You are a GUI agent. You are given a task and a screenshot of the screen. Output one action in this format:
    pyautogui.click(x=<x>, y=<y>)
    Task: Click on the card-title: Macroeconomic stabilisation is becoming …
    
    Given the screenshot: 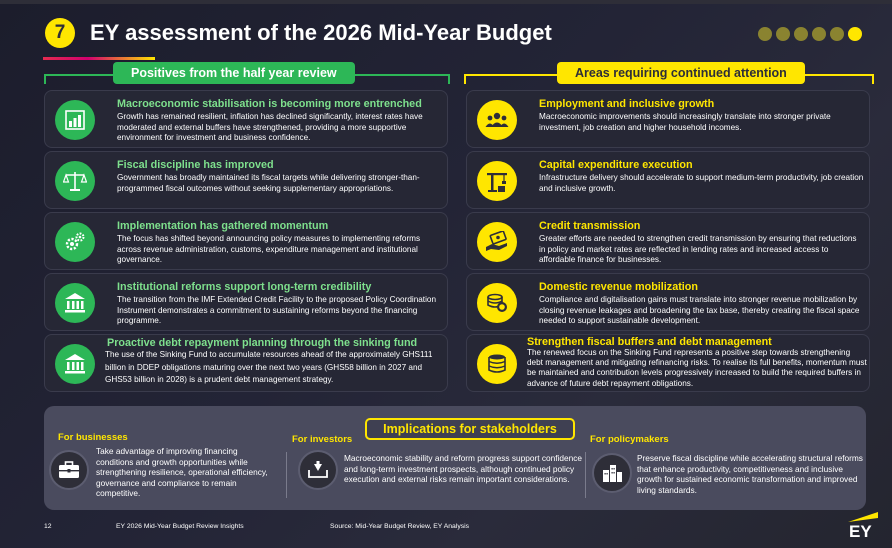 What is the action you would take?
    pyautogui.click(x=269, y=104)
    